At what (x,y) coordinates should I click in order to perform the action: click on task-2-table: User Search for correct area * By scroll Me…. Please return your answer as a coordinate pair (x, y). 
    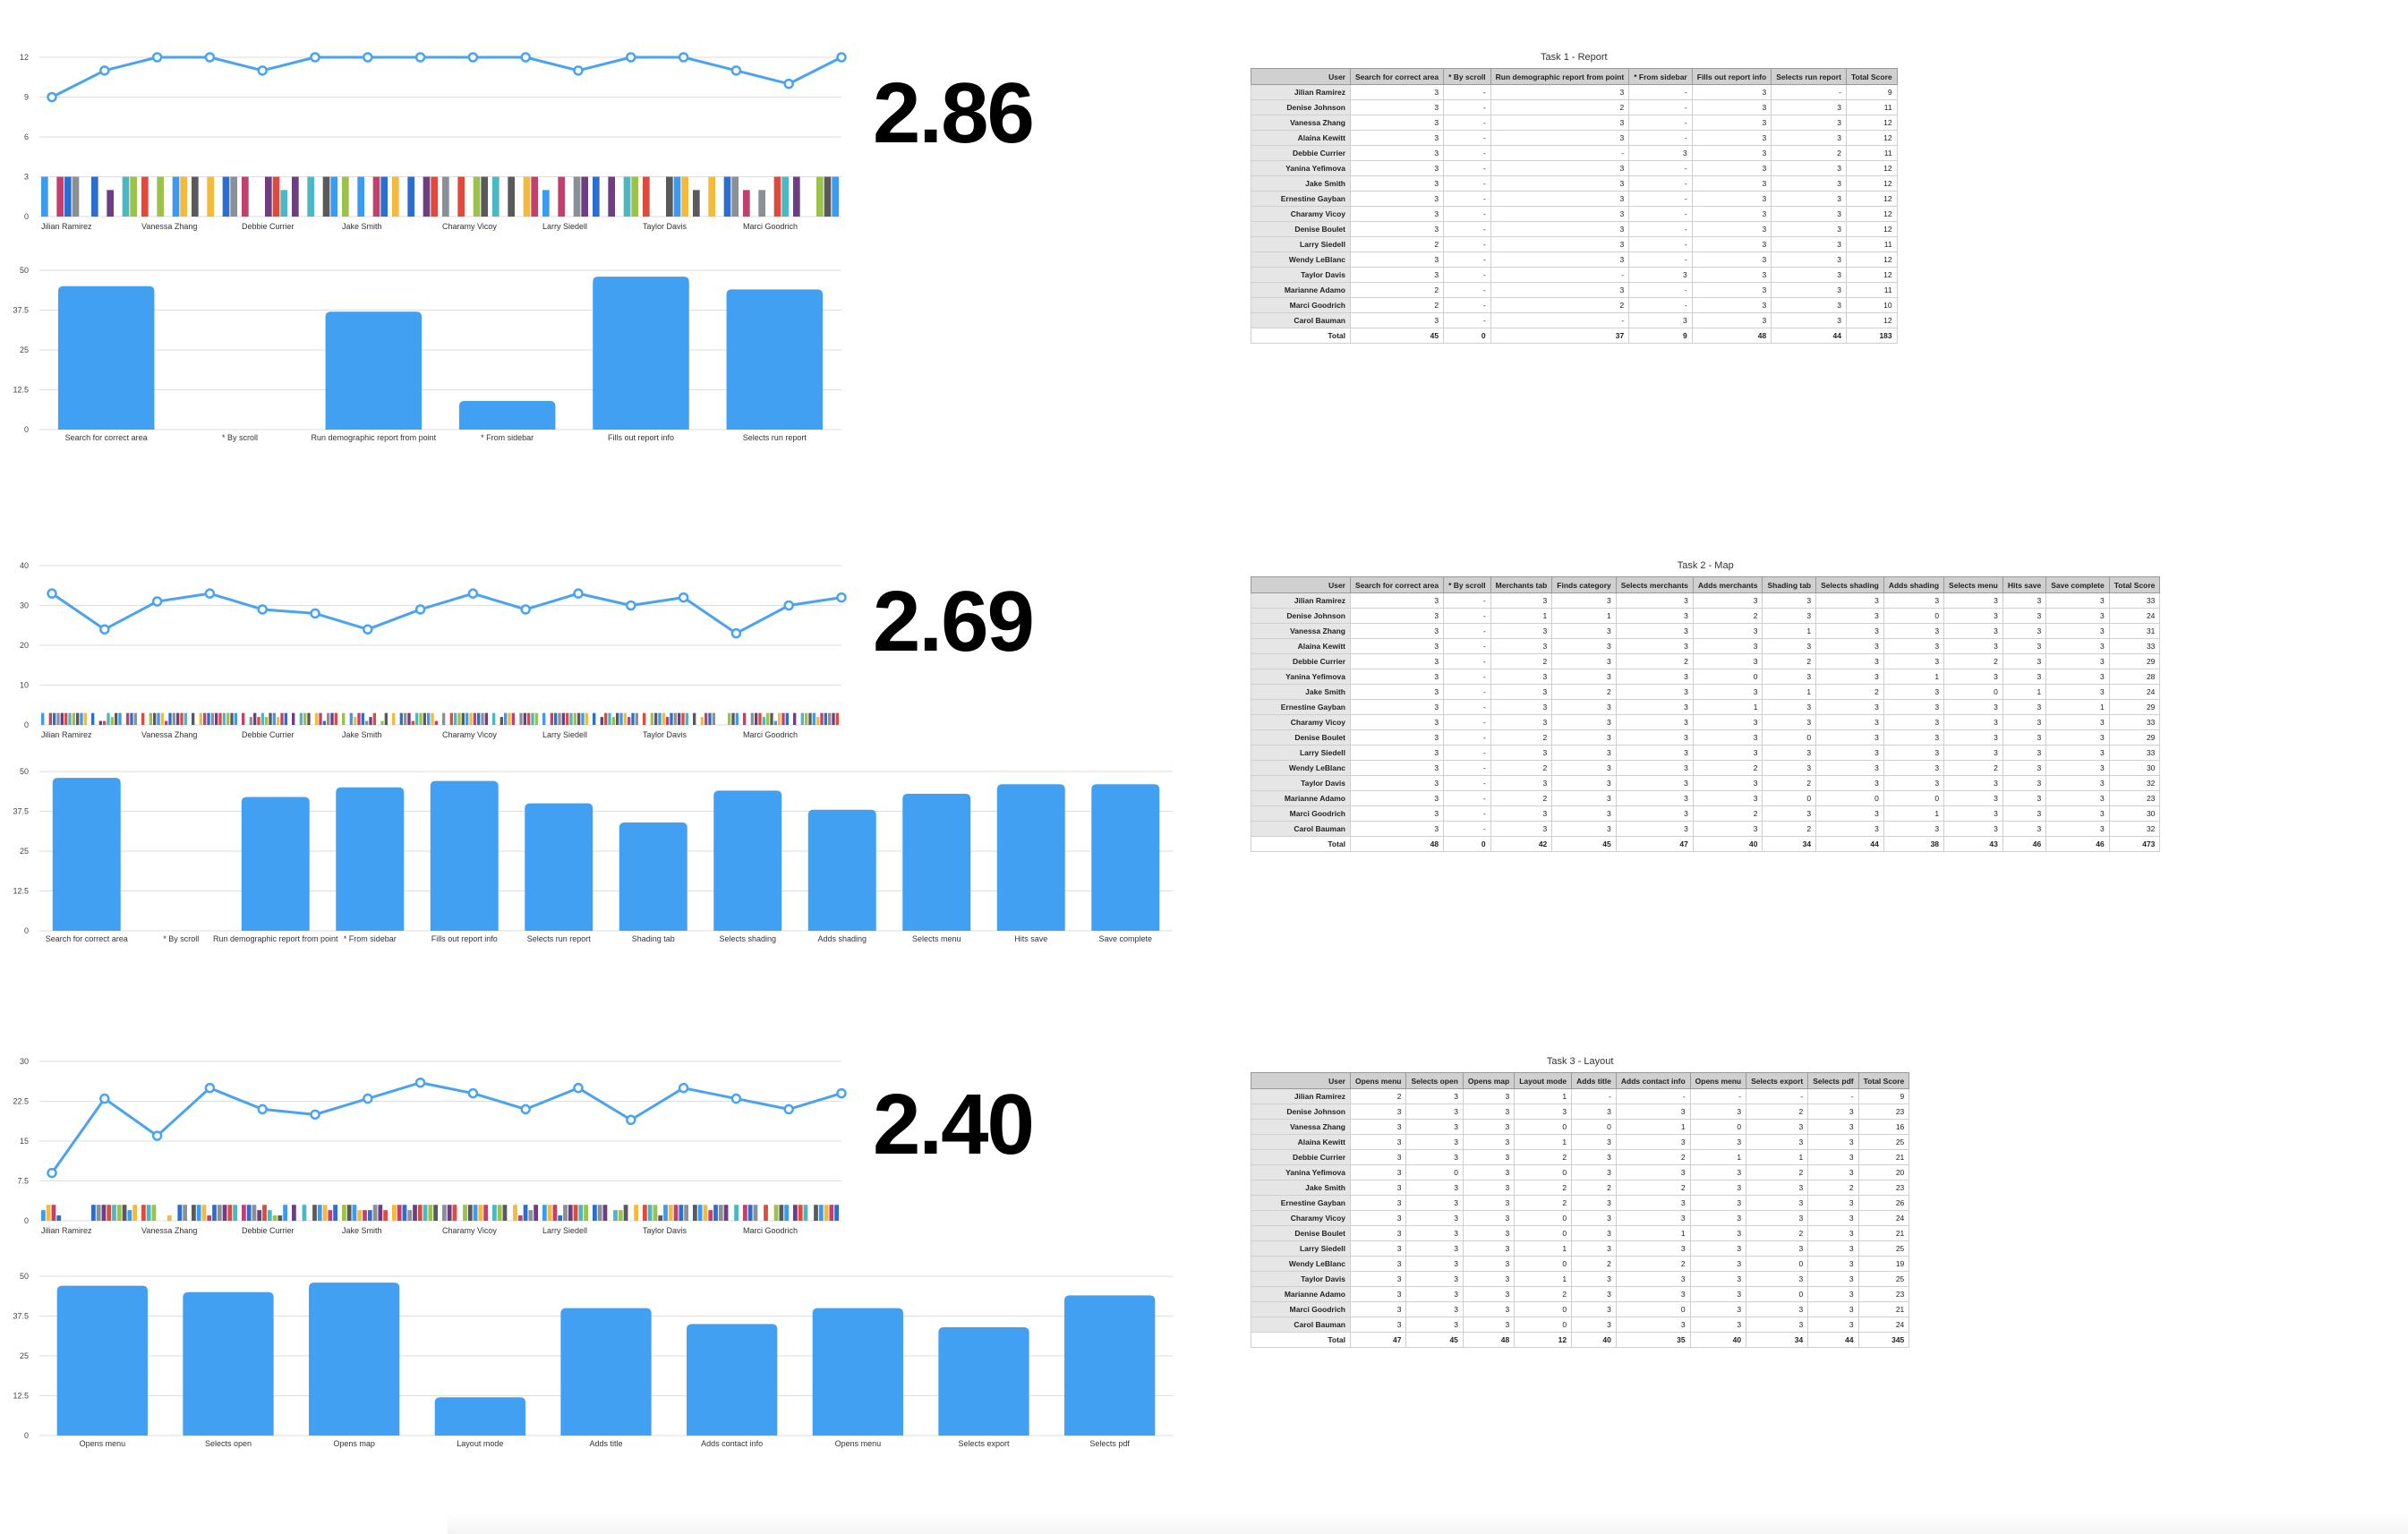
    Looking at the image, I should click on (1706, 714).